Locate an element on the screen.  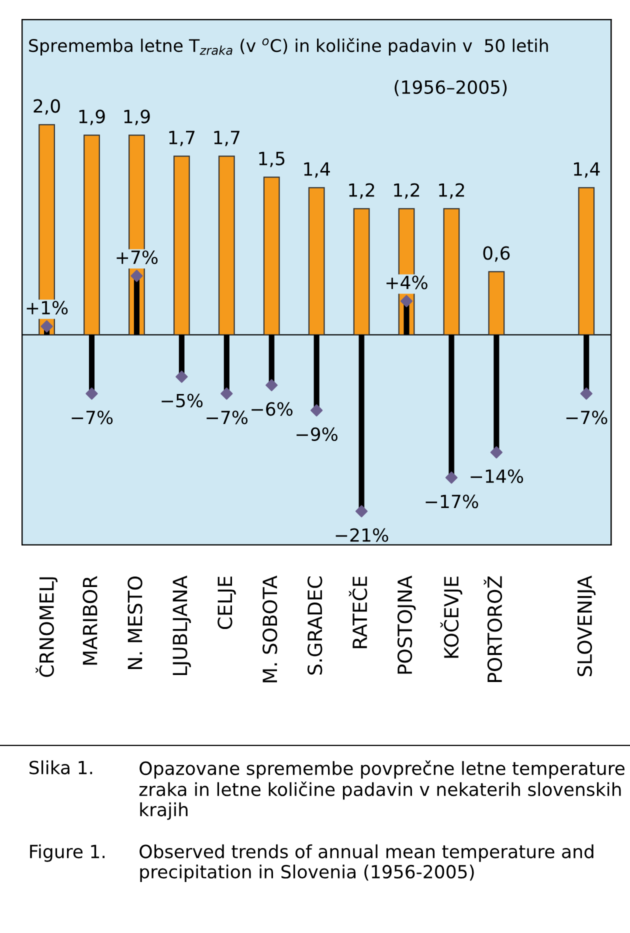
x-tick-label: CELJE is located at coordinates (227, 603).